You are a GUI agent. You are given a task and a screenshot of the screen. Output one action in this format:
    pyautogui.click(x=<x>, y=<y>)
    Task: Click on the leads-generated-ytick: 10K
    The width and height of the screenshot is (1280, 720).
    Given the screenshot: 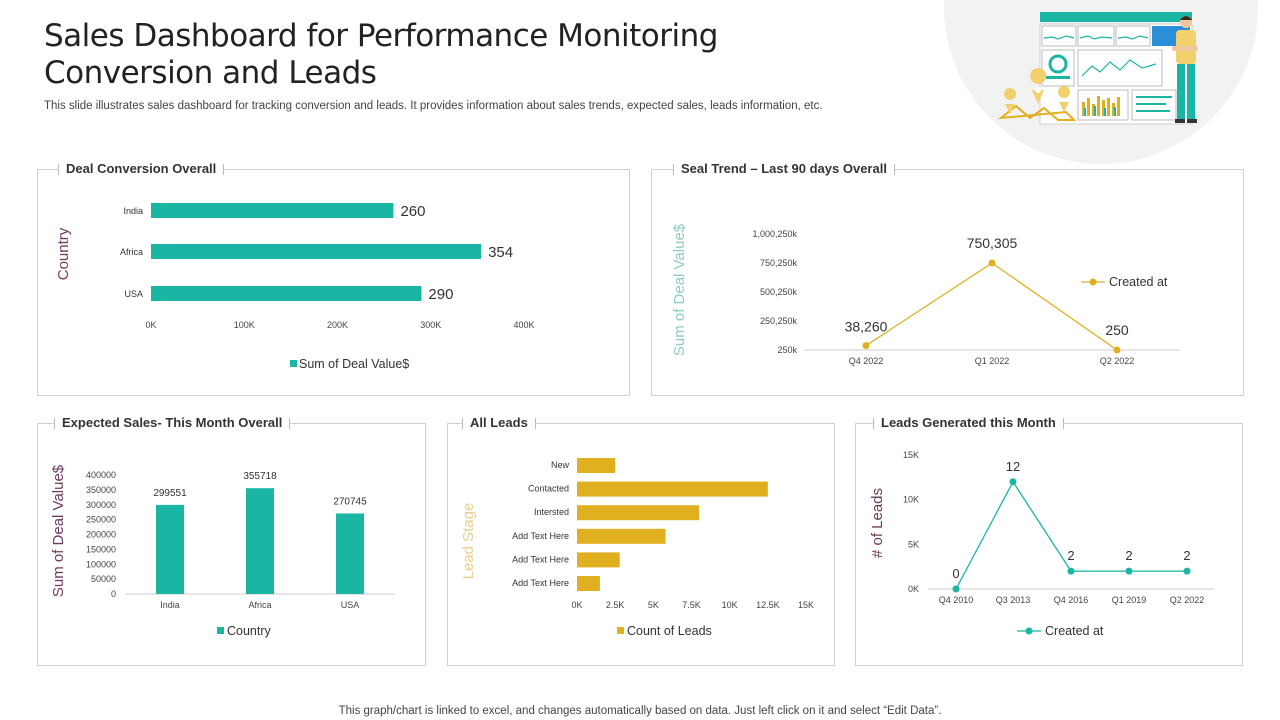 What is the action you would take?
    pyautogui.click(x=911, y=500)
    